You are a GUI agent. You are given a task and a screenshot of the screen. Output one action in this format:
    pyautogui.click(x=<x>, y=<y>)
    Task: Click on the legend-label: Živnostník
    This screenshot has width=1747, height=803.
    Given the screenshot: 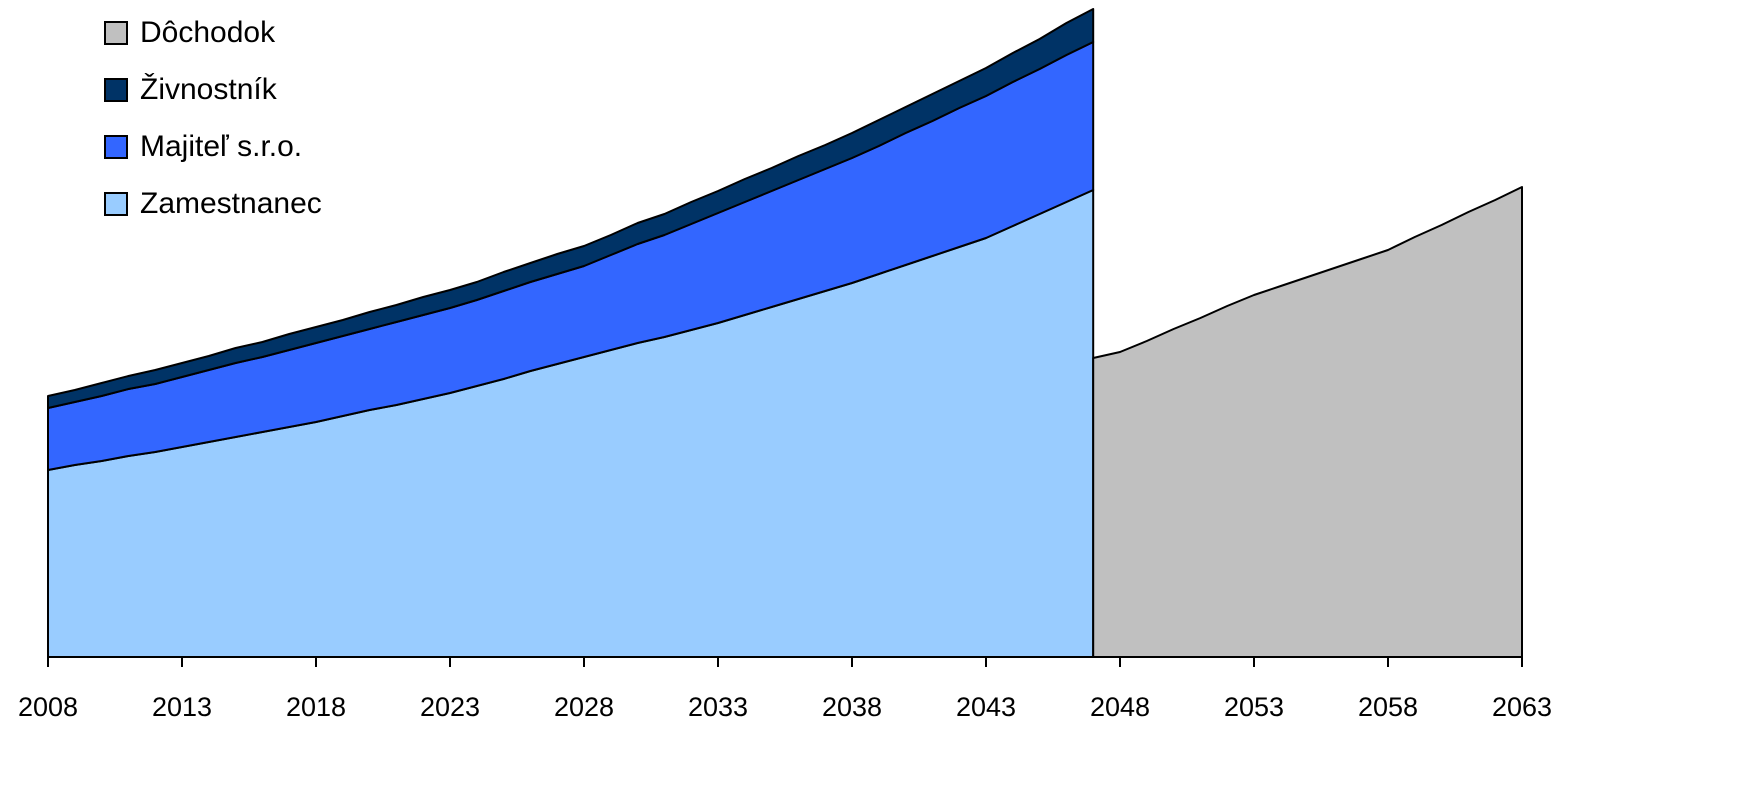 What is the action you would take?
    pyautogui.click(x=209, y=89)
    